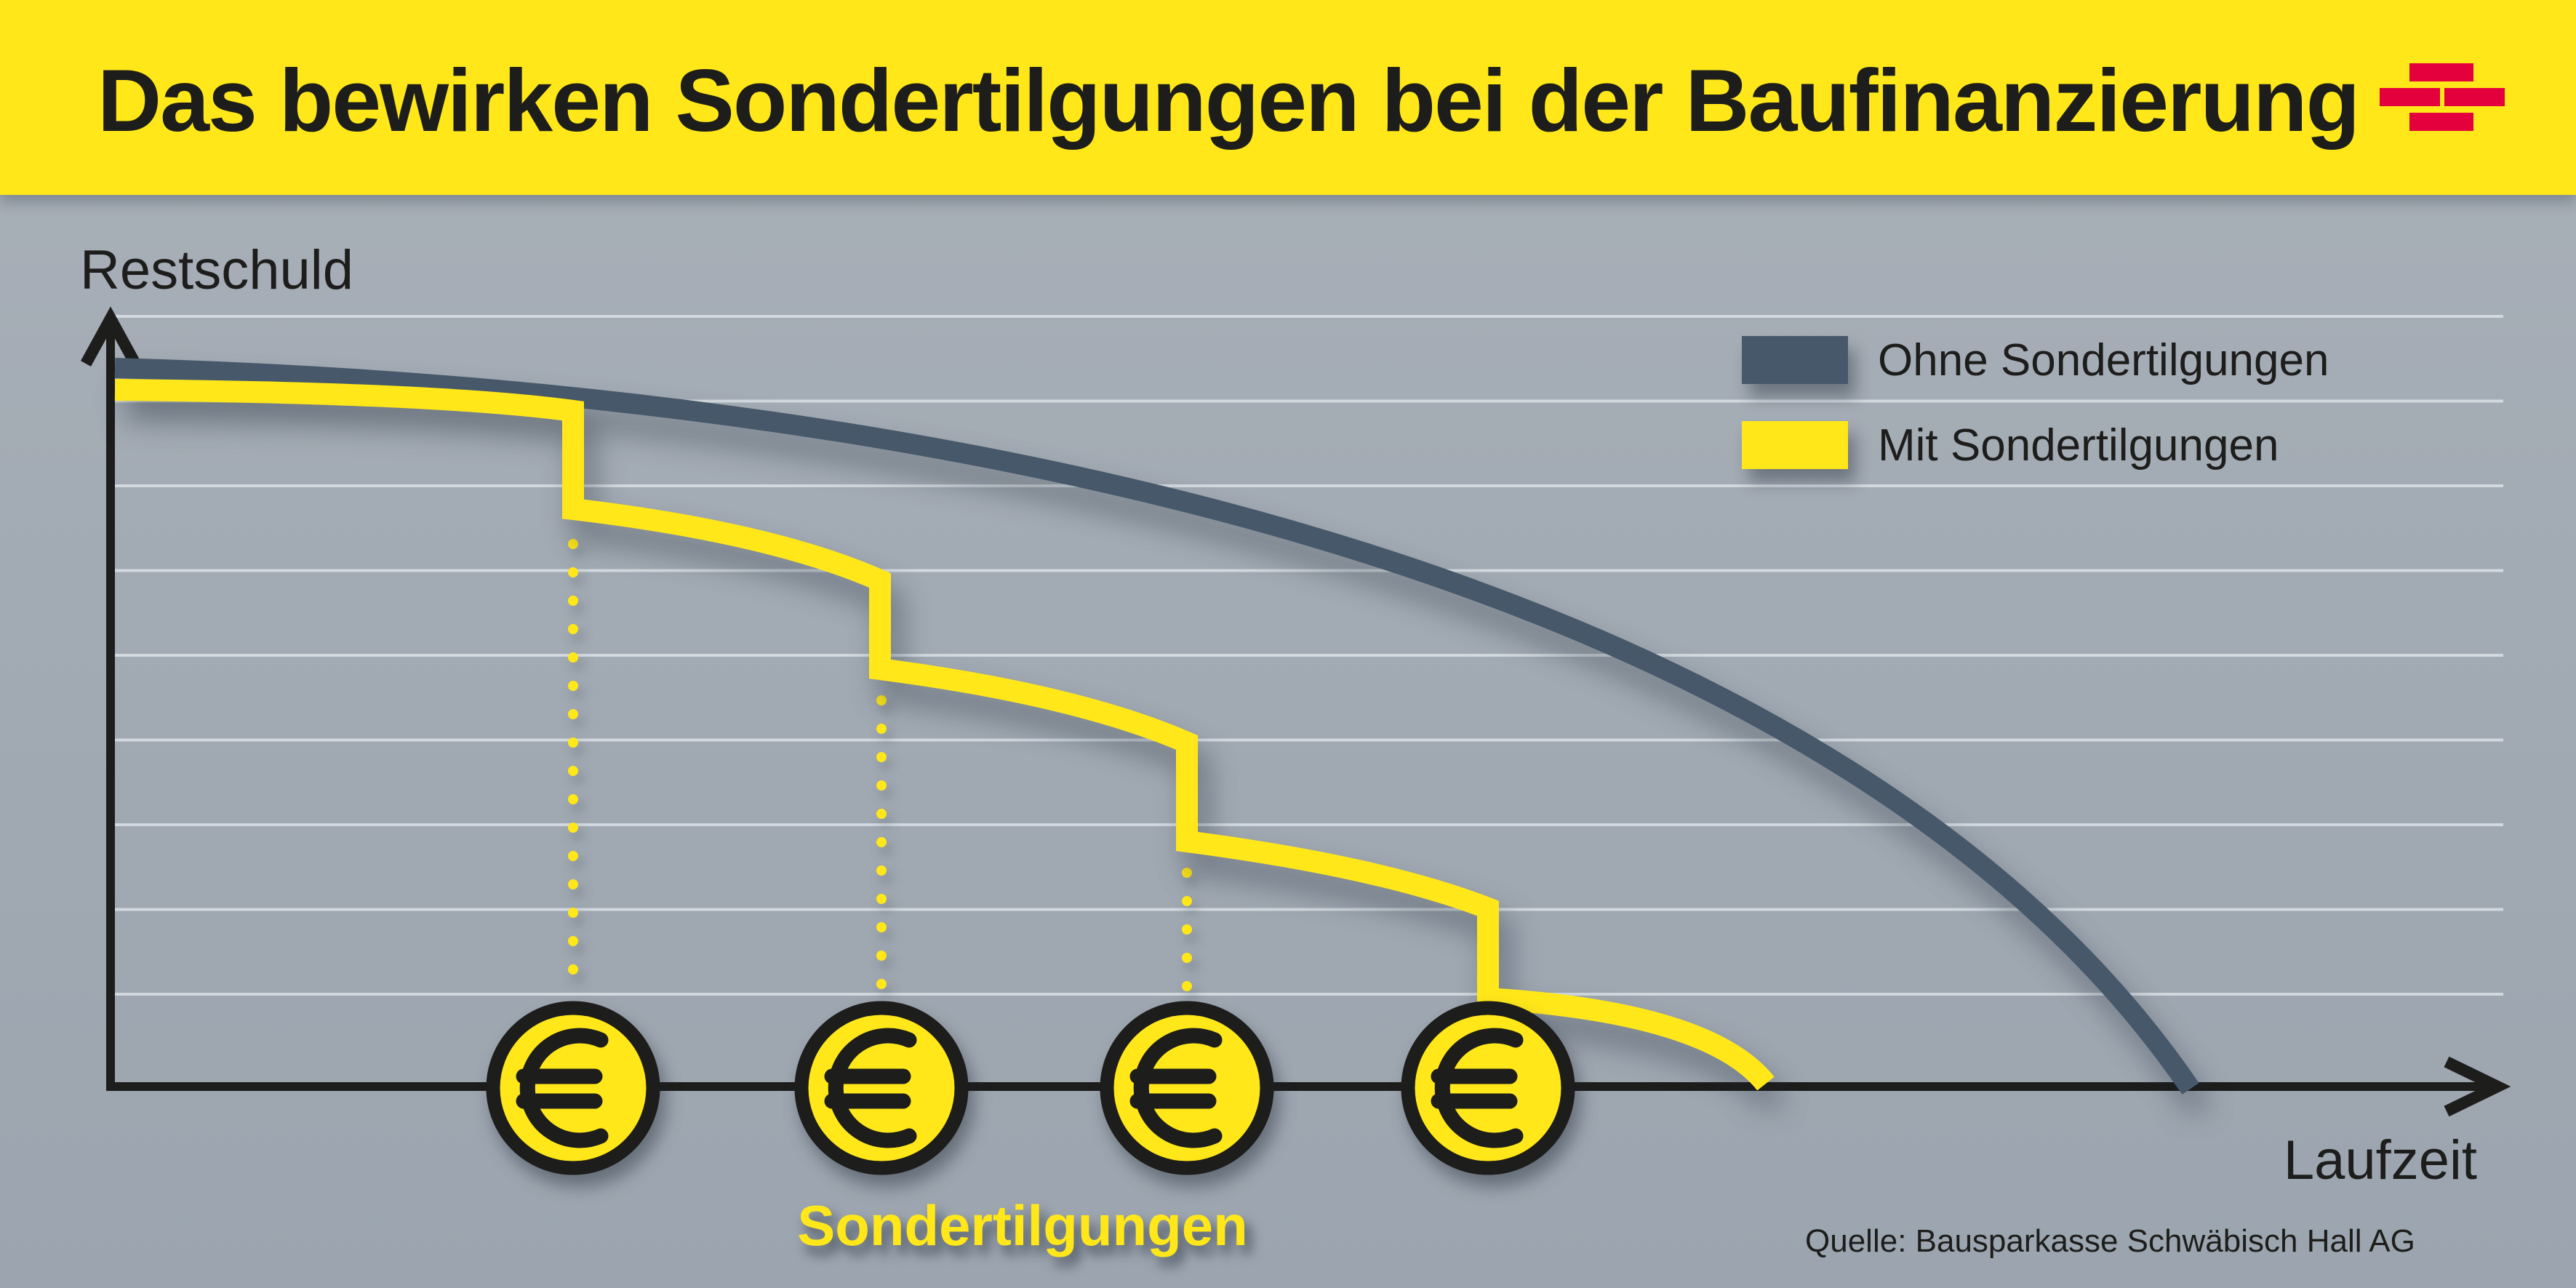  I want to click on schwaebisch-hall-logo-icon, so click(2442, 97).